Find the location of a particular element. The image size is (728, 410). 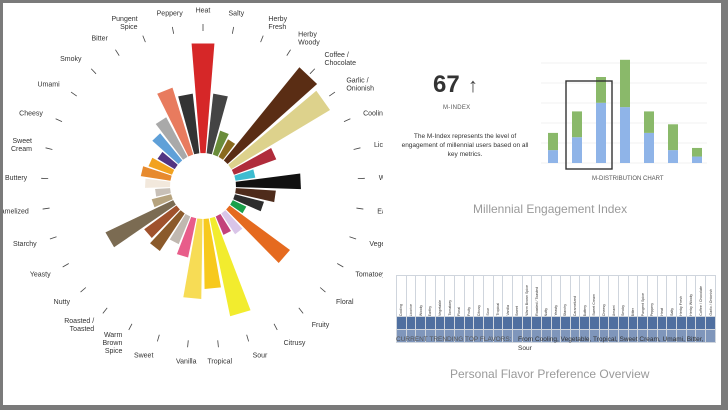

flavor-label: Cheesy is located at coordinates (31, 113).